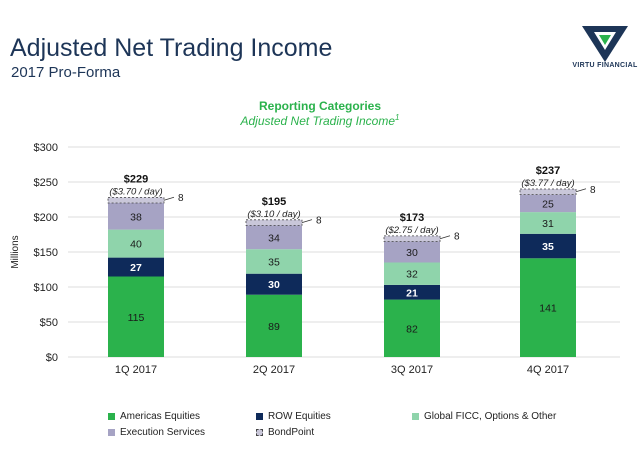  Describe the element at coordinates (274, 202) in the screenshot. I see `bar-total-label: $195` at that location.